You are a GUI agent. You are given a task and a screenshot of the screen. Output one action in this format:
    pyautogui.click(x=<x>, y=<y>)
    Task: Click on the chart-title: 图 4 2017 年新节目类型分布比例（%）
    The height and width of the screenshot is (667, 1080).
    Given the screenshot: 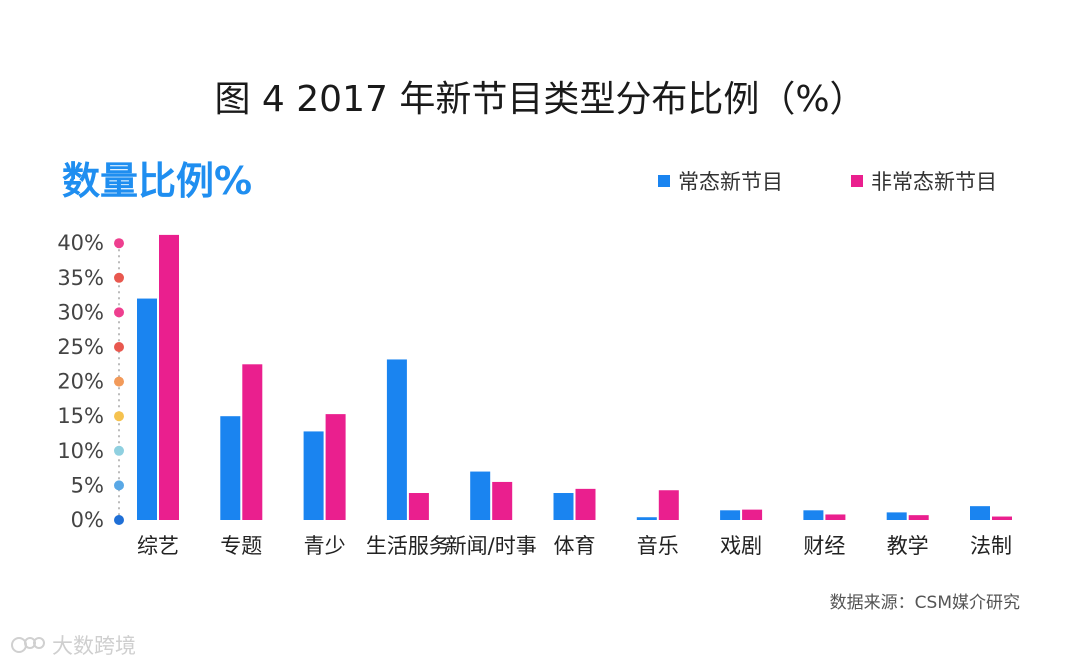 What is the action you would take?
    pyautogui.click(x=540, y=99)
    